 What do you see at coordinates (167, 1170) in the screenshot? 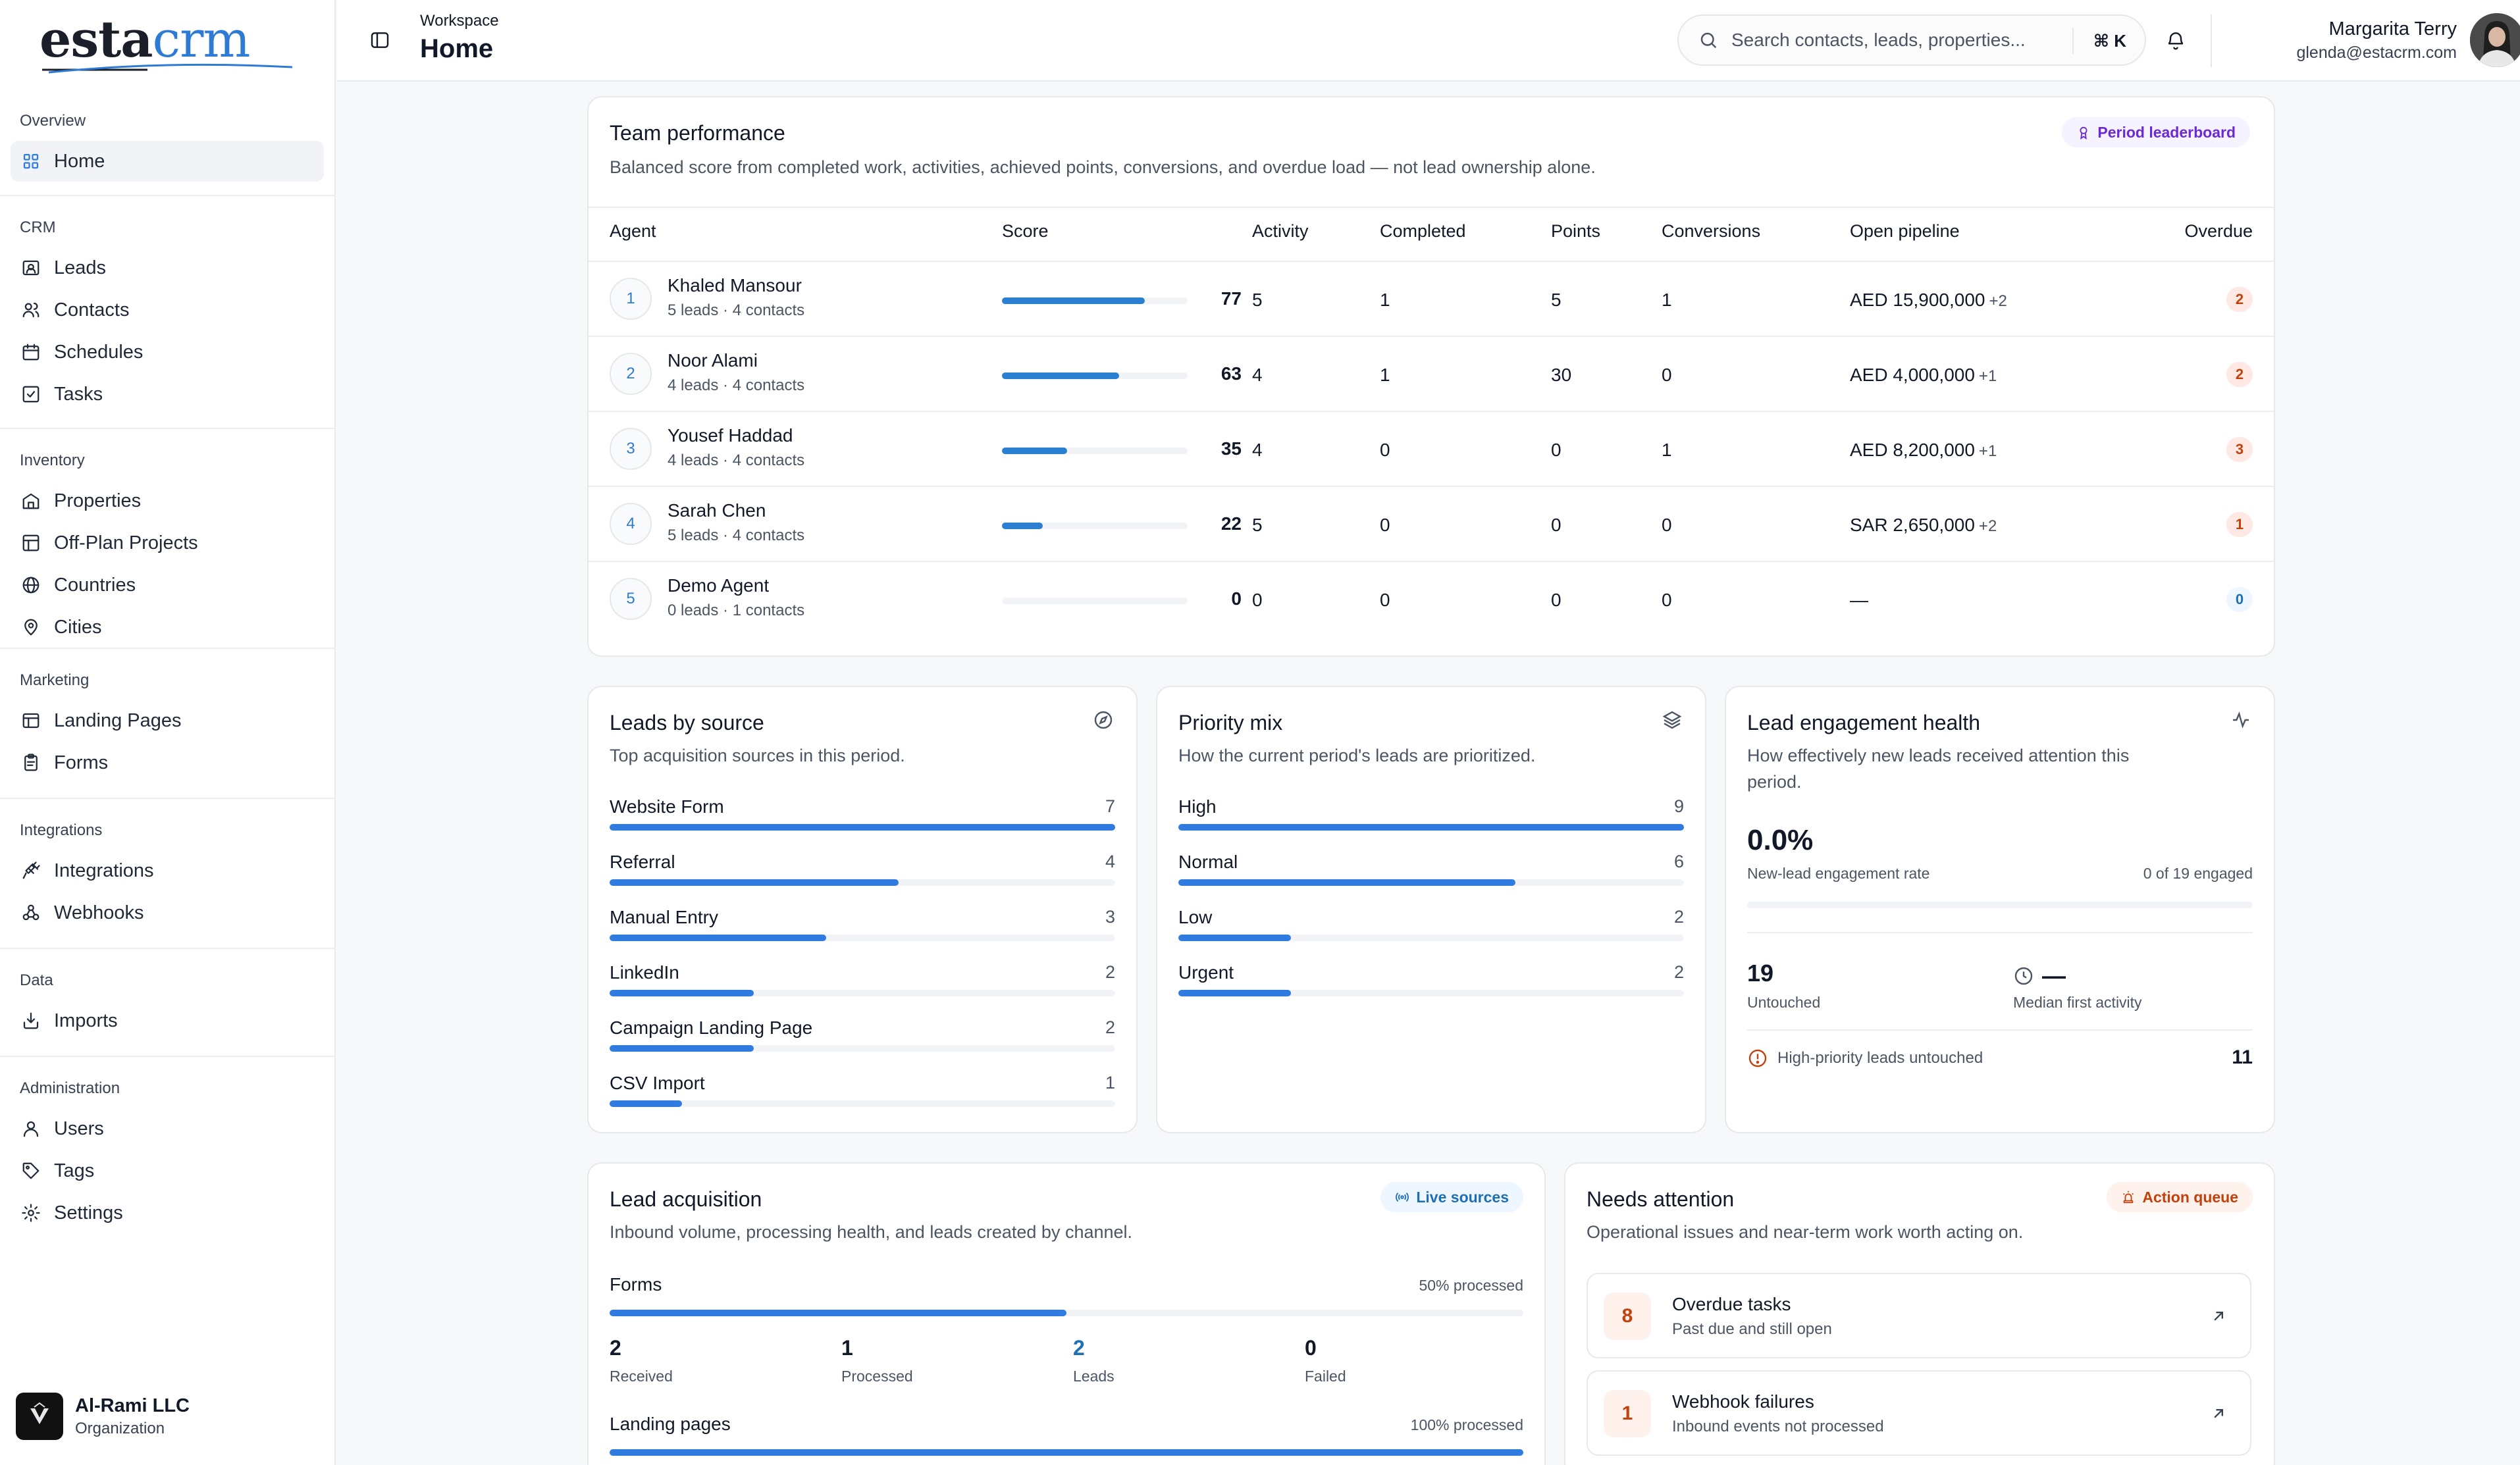
I see `sidebar-item-tags: Tags` at bounding box center [167, 1170].